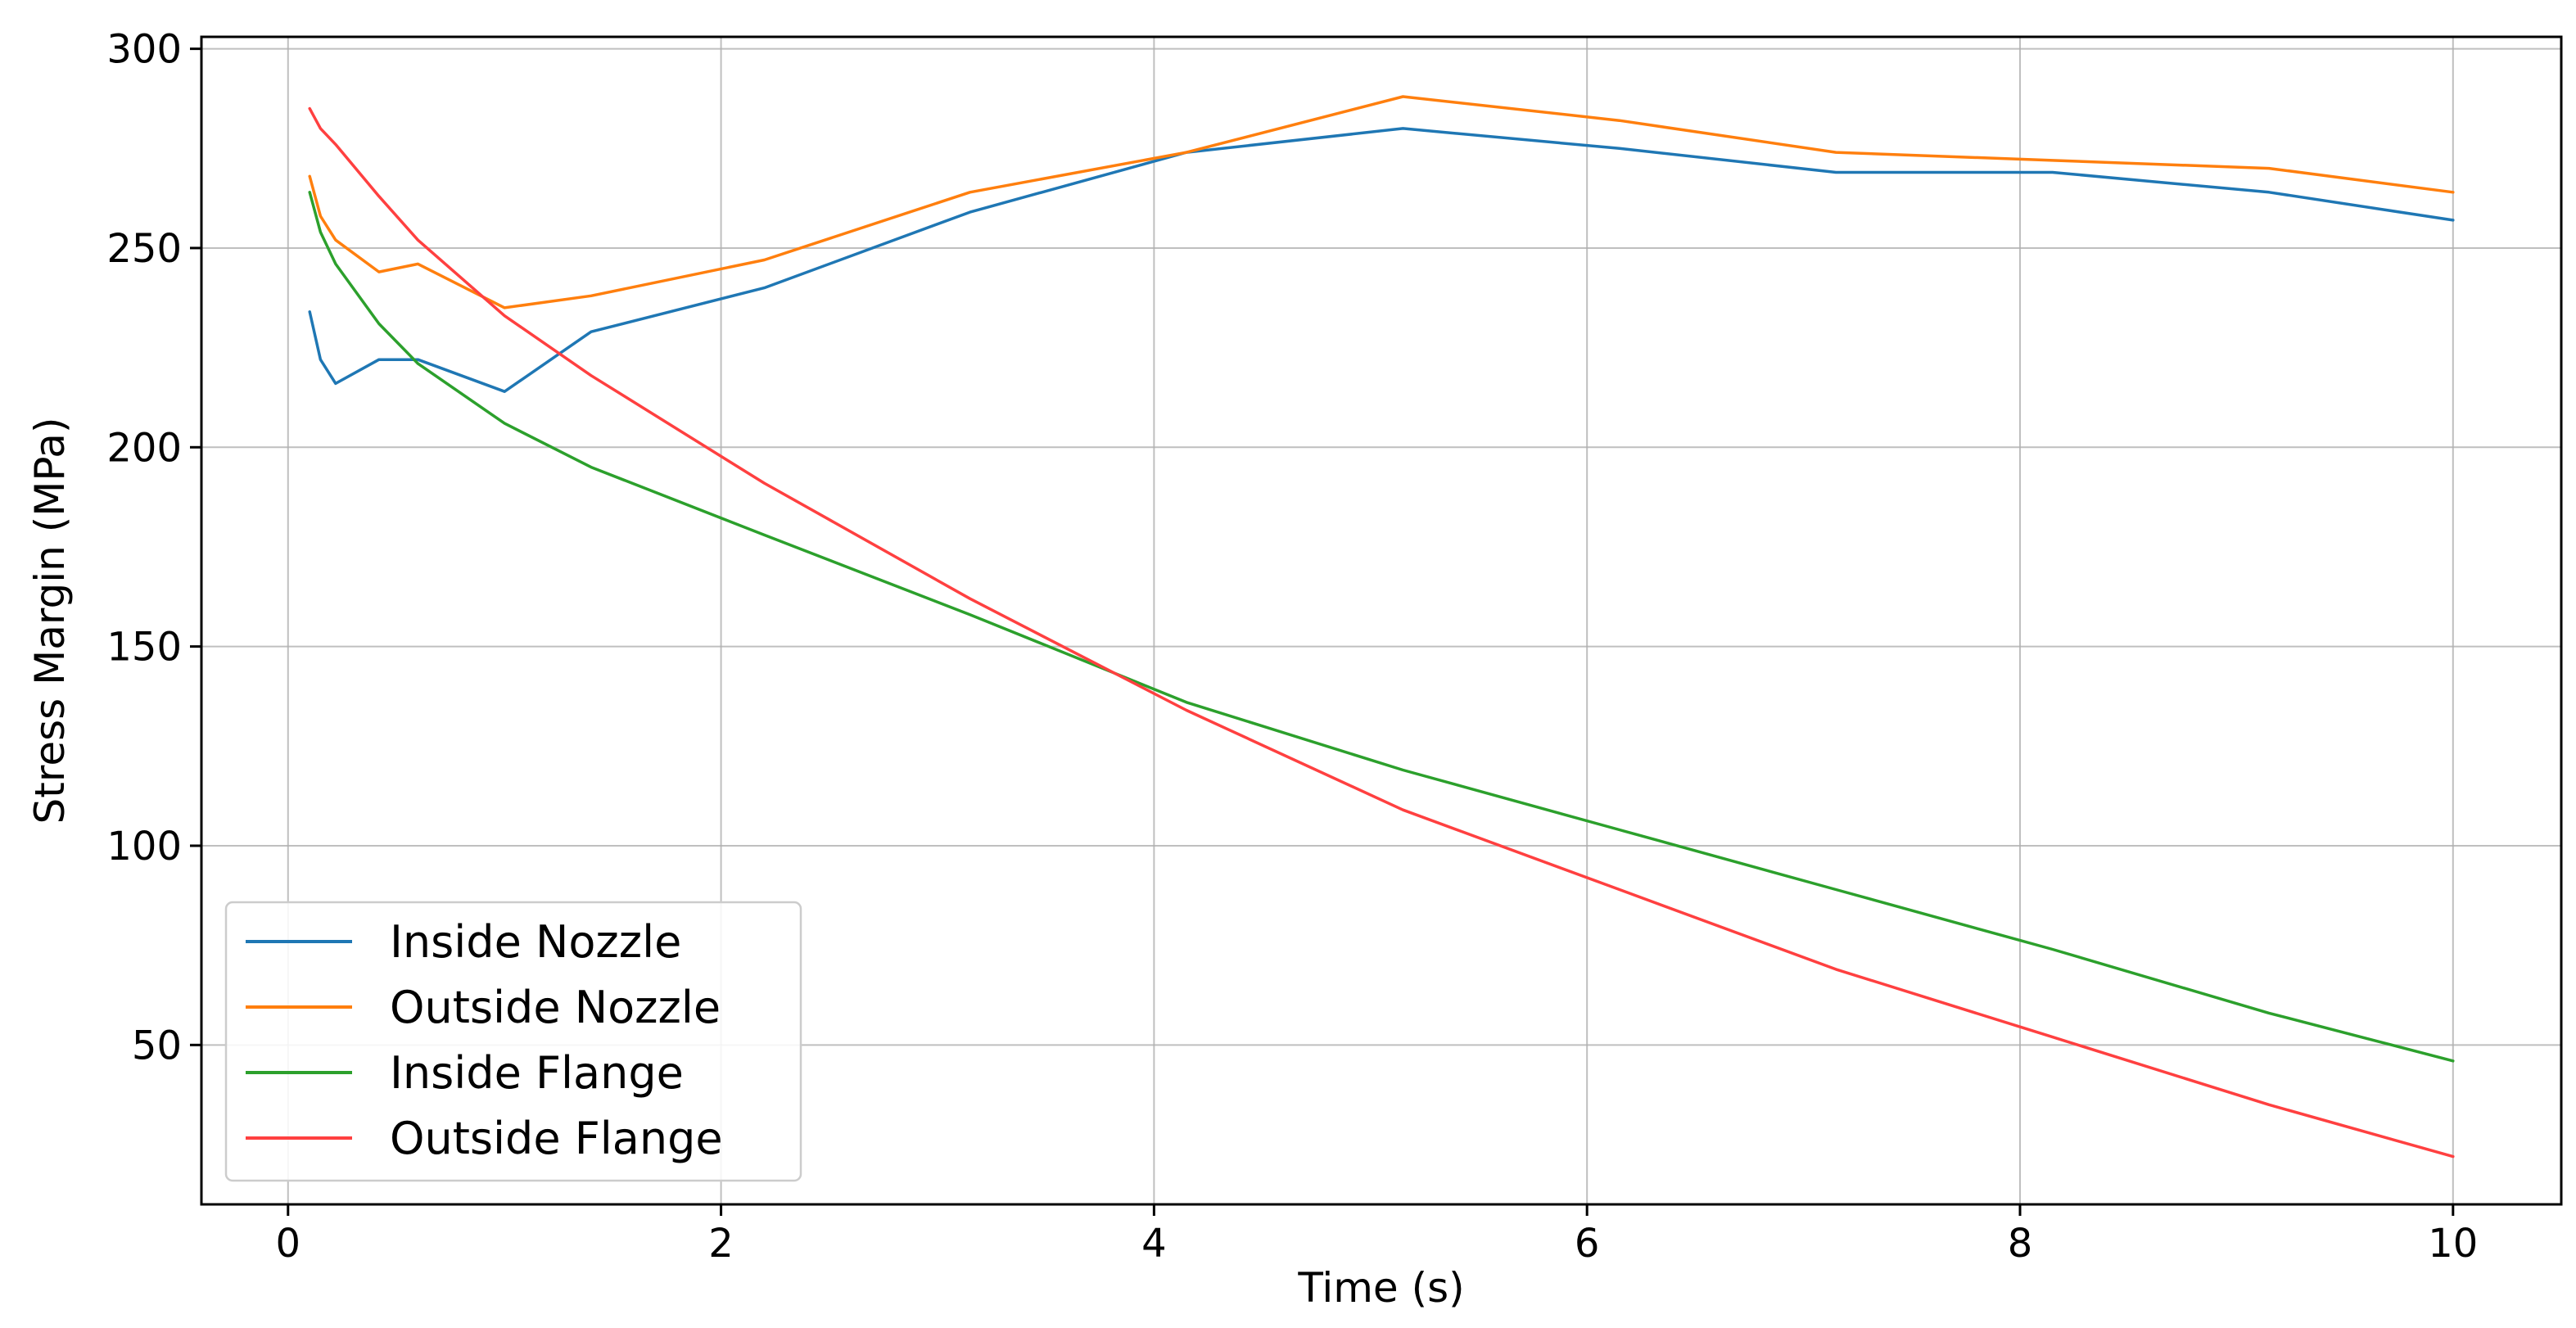 The width and height of the screenshot is (2576, 1328). I want to click on x-tick-label: 10, so click(2453, 1244).